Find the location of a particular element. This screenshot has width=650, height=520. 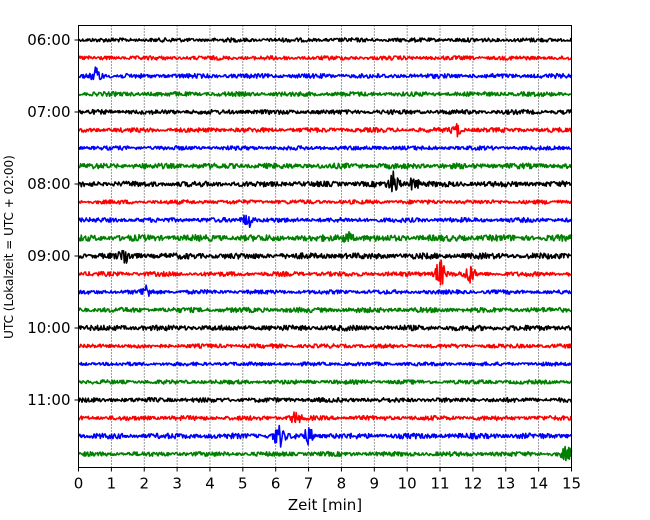

x-tick-label: 5 is located at coordinates (243, 484).